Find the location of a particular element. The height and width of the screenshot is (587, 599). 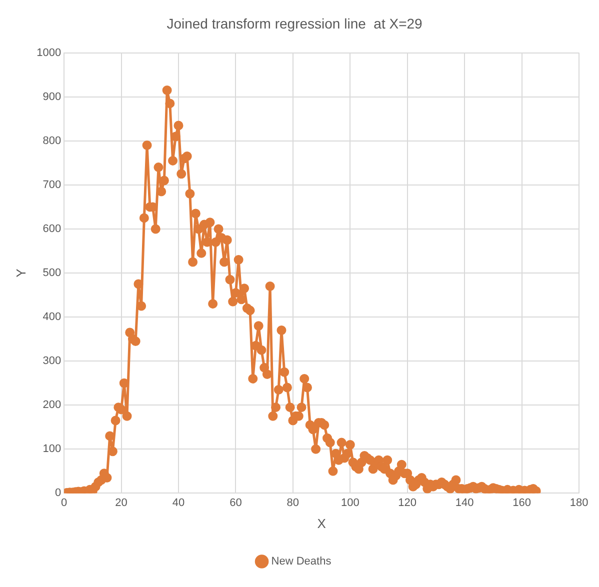

x-tick-label: 180 is located at coordinates (579, 502).